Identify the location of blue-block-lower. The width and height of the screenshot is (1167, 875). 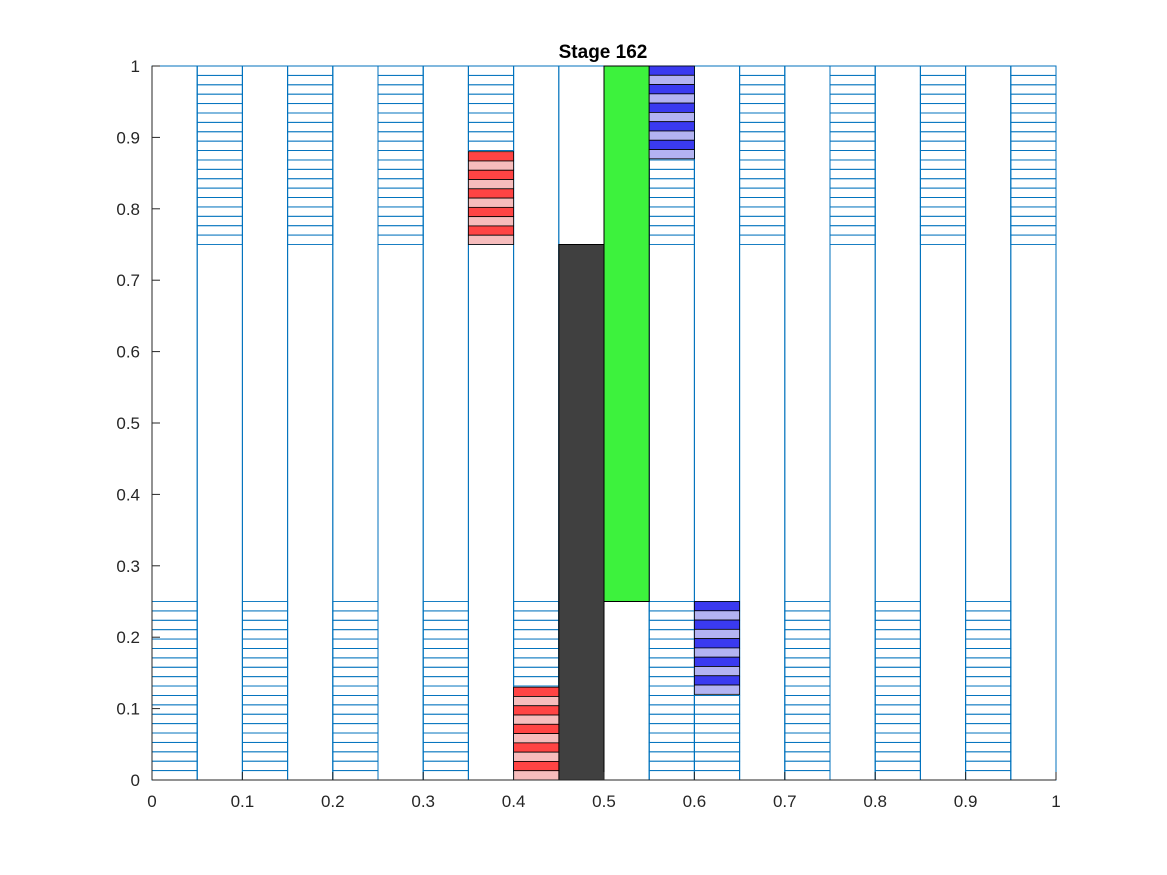
(717, 648).